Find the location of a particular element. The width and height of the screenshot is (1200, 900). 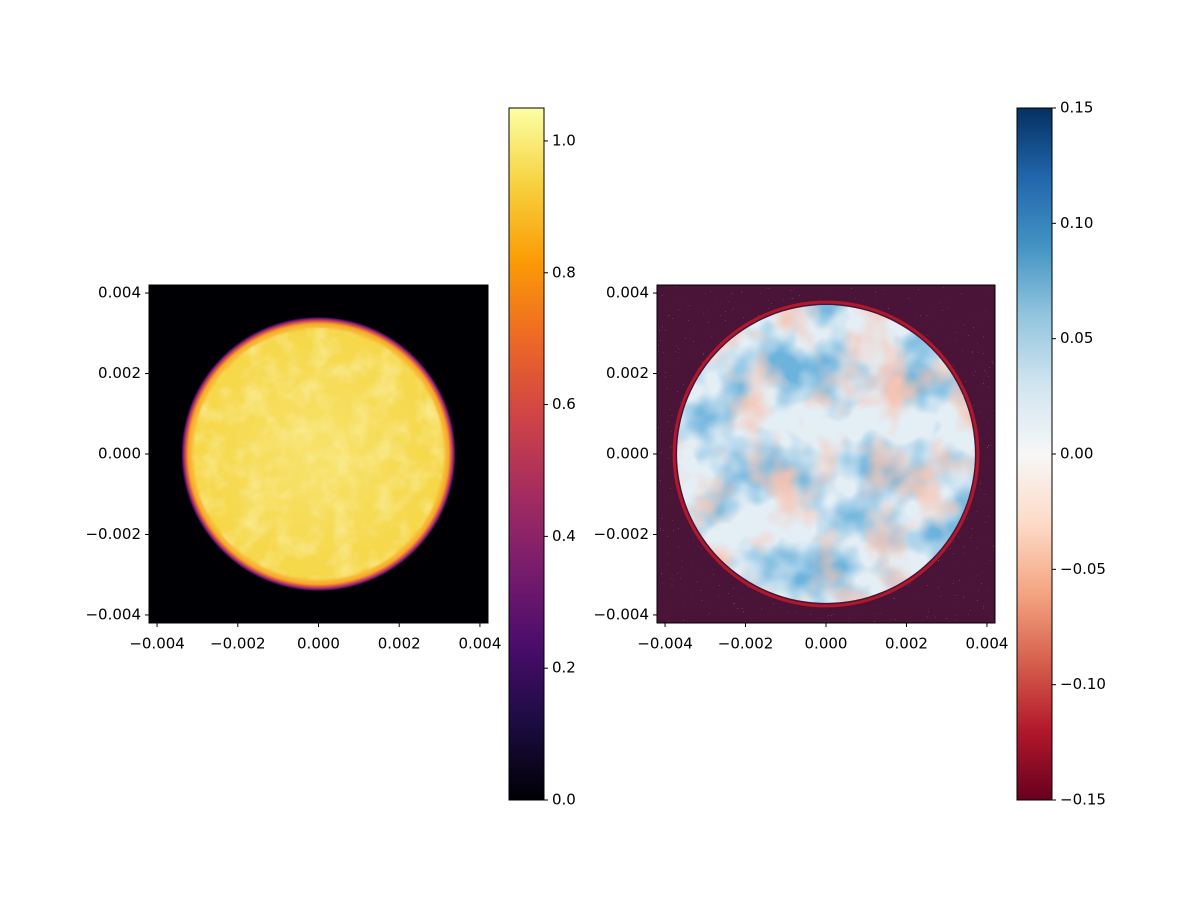

colorbar-tick-label: 0.8 is located at coordinates (564, 272).